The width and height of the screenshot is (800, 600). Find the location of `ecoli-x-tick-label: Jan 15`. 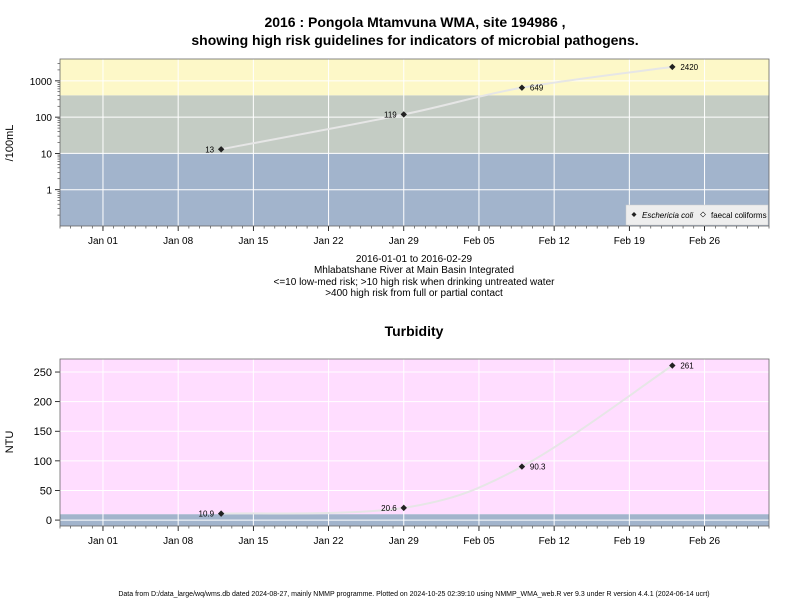

ecoli-x-tick-label: Jan 15 is located at coordinates (253, 241).